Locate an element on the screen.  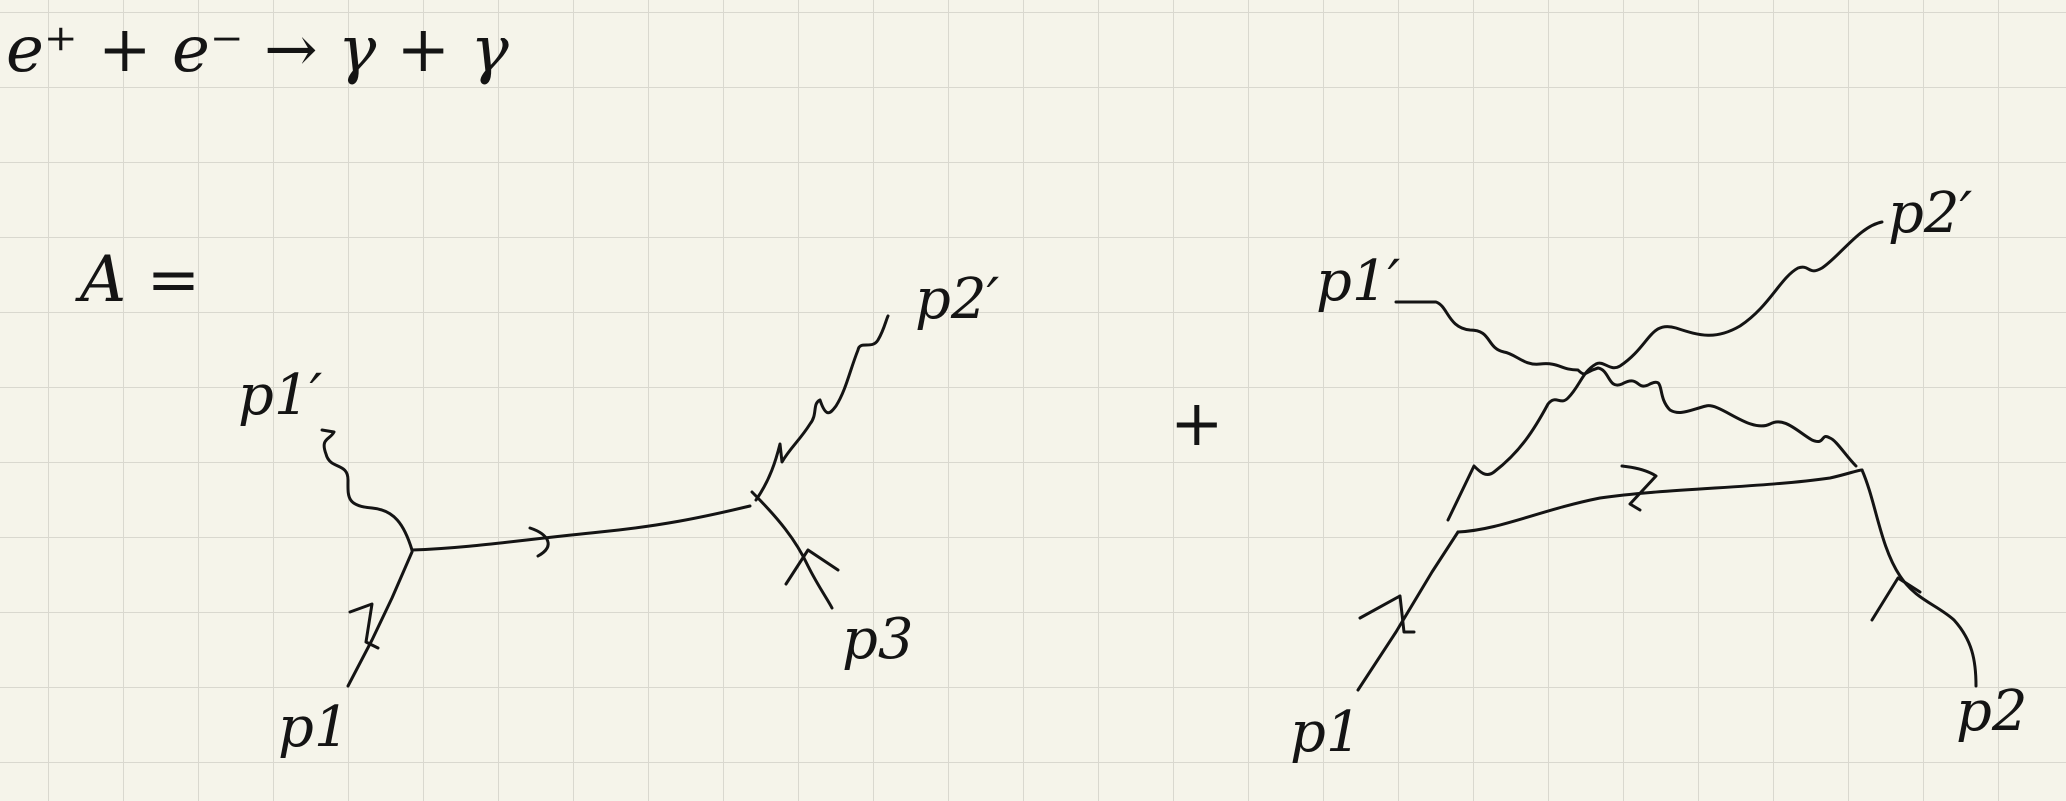
diagram2-propagator-arrow is located at coordinates (1639, 488).